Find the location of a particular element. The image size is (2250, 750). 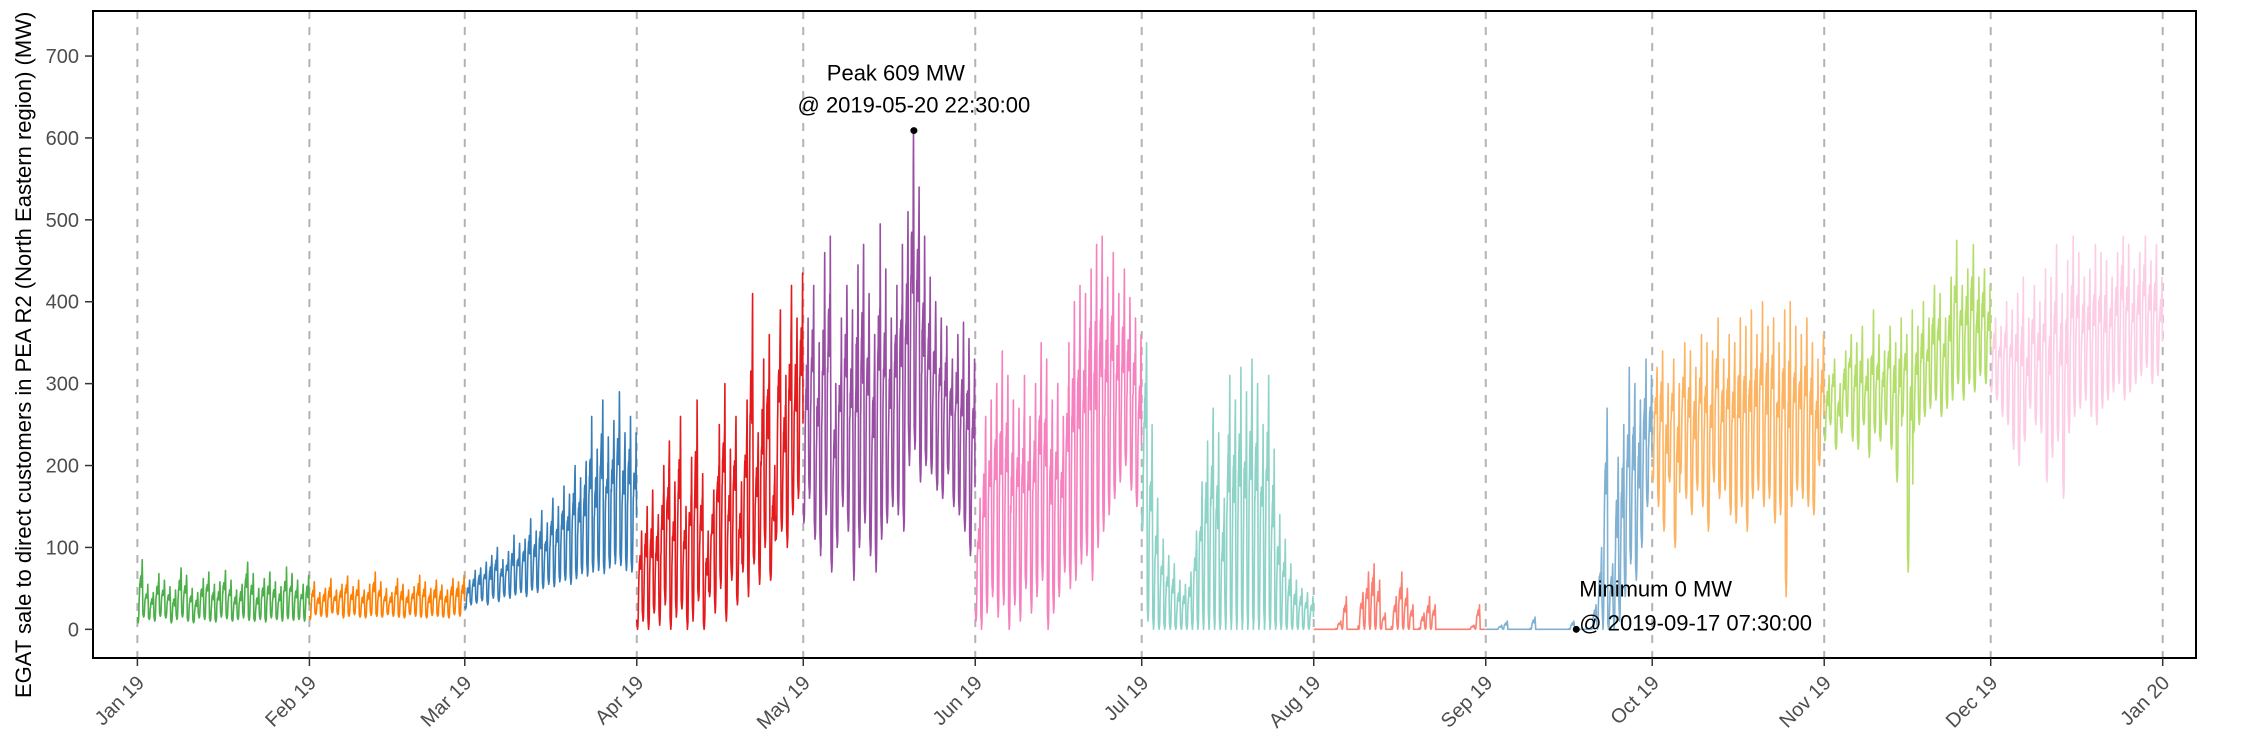

y-tick-label: 300 is located at coordinates (62, 385).